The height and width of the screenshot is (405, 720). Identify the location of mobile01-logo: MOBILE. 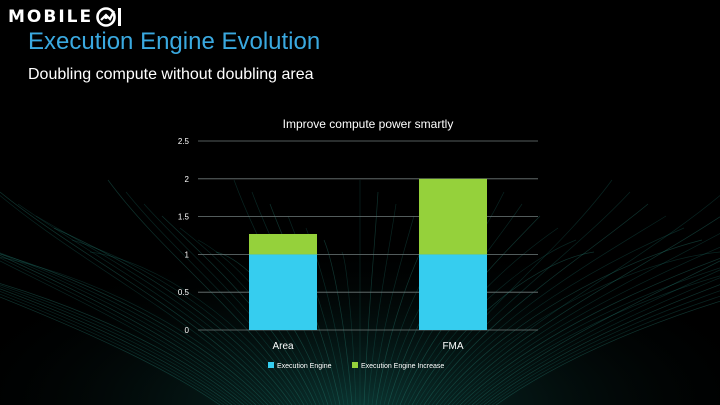
(66, 17).